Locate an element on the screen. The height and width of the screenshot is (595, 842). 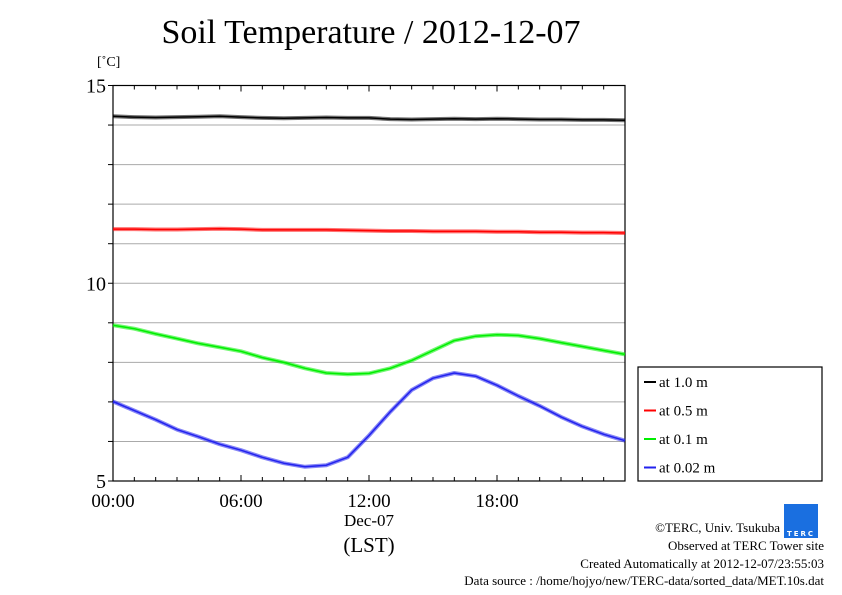
y-tick-label: 10 is located at coordinates (96, 284).